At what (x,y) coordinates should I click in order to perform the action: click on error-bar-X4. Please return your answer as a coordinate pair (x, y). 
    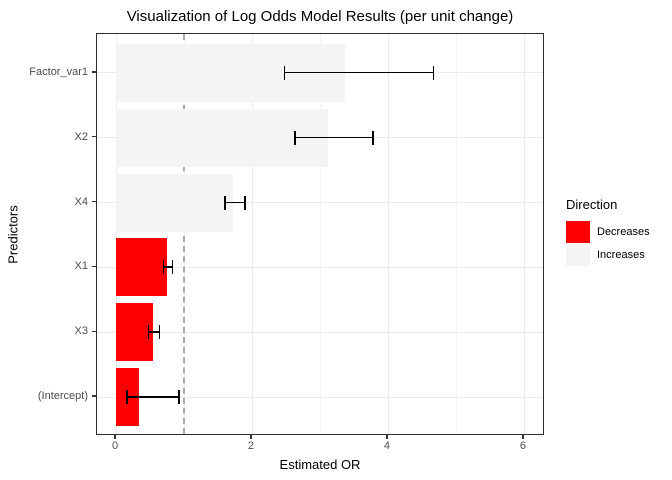
    Looking at the image, I should click on (235, 202).